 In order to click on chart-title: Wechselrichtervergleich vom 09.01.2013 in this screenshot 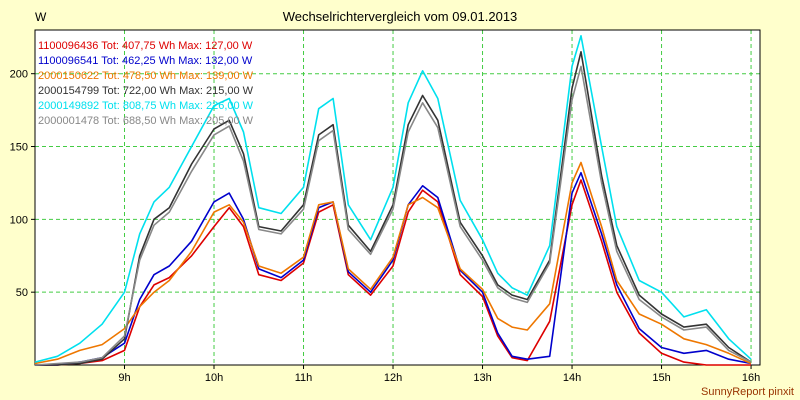, I will do `click(400, 16)`.